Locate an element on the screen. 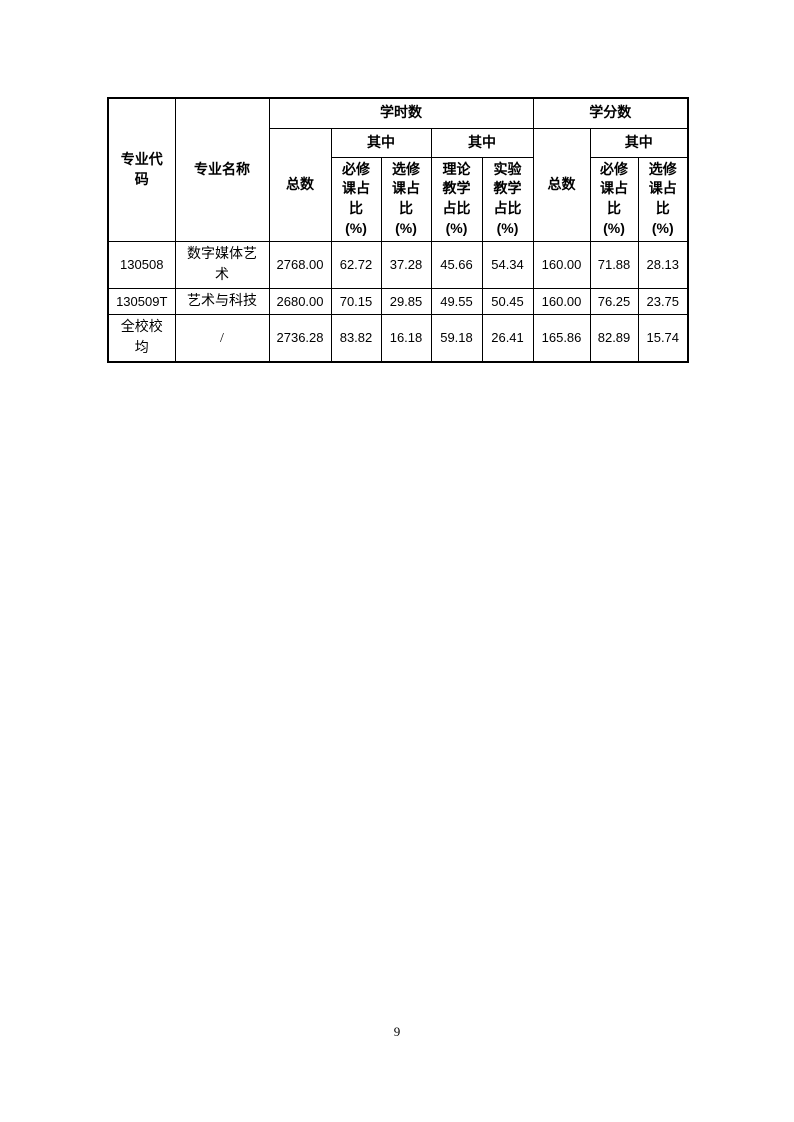 The height and width of the screenshot is (1122, 794). cell-hours-total: 2736.28 is located at coordinates (300, 338).